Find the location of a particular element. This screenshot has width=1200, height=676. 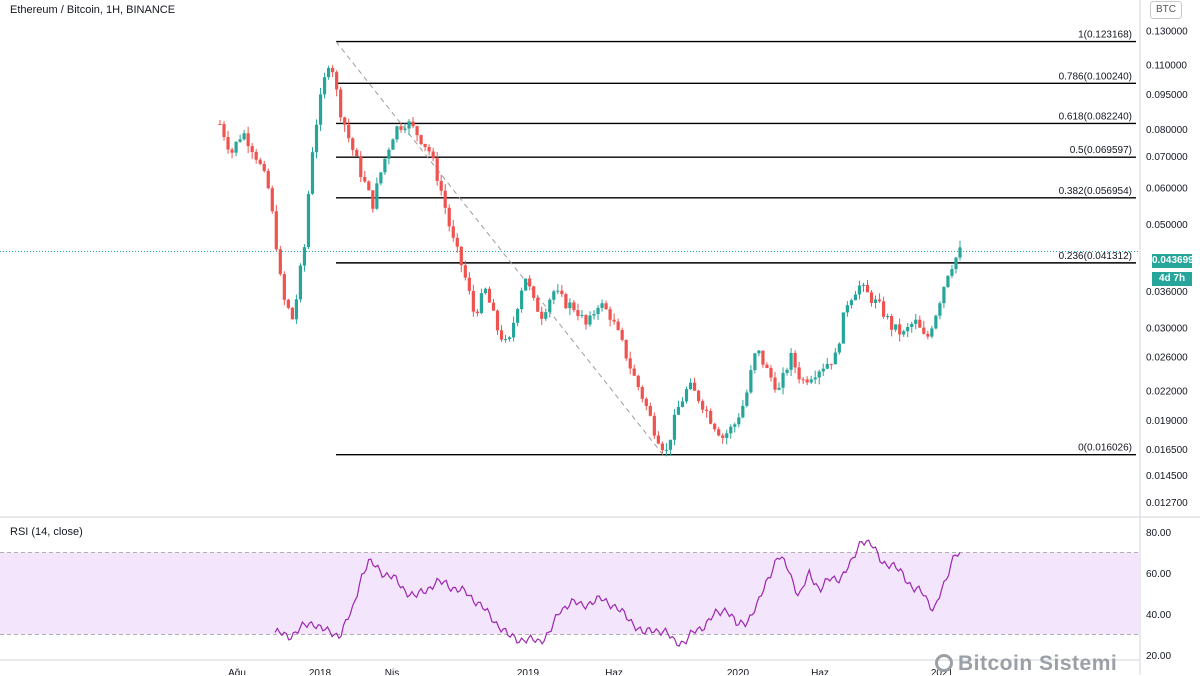

fib-level-label: 0(0.016026) is located at coordinates (1105, 448).